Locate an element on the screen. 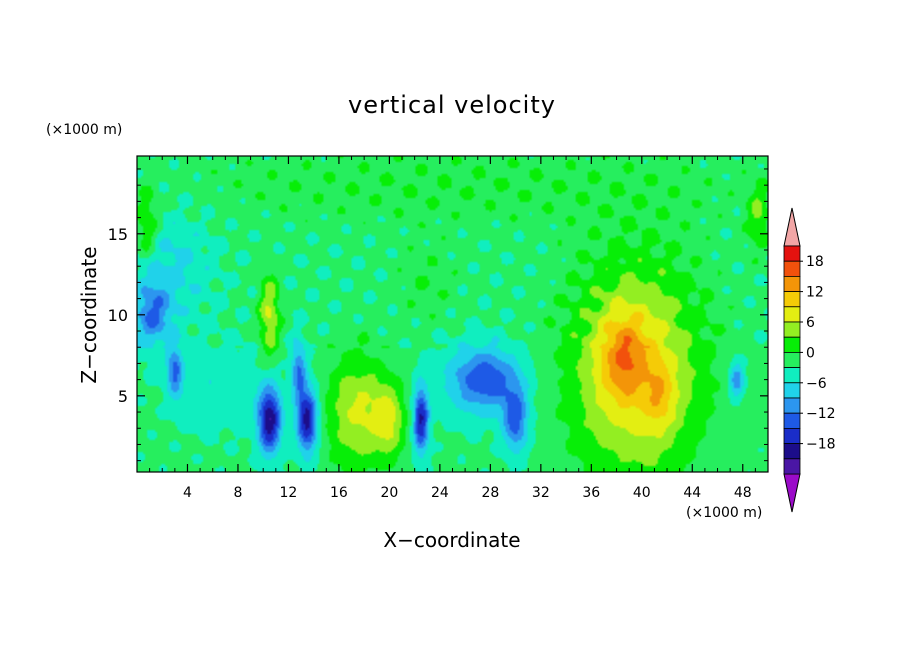 The image size is (904, 654). x-tick-label: 44 is located at coordinates (692, 493).